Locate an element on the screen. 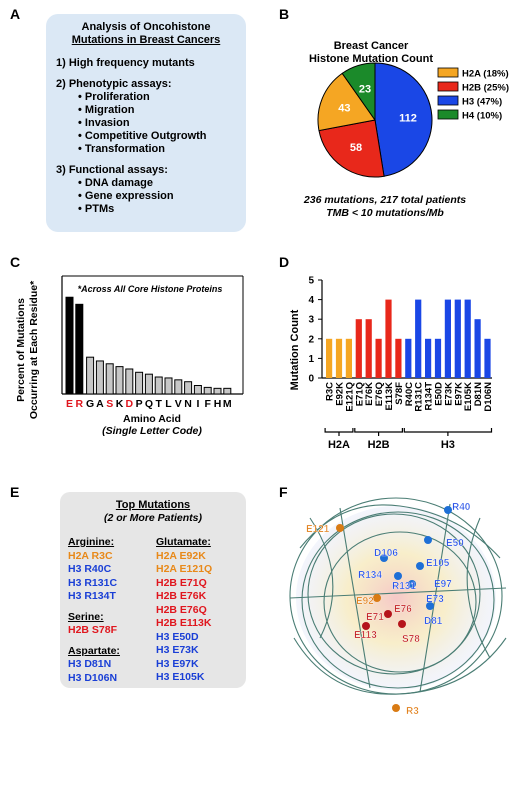 The height and width of the screenshot is (800, 528). y-tick-label: 2 is located at coordinates (311, 339).